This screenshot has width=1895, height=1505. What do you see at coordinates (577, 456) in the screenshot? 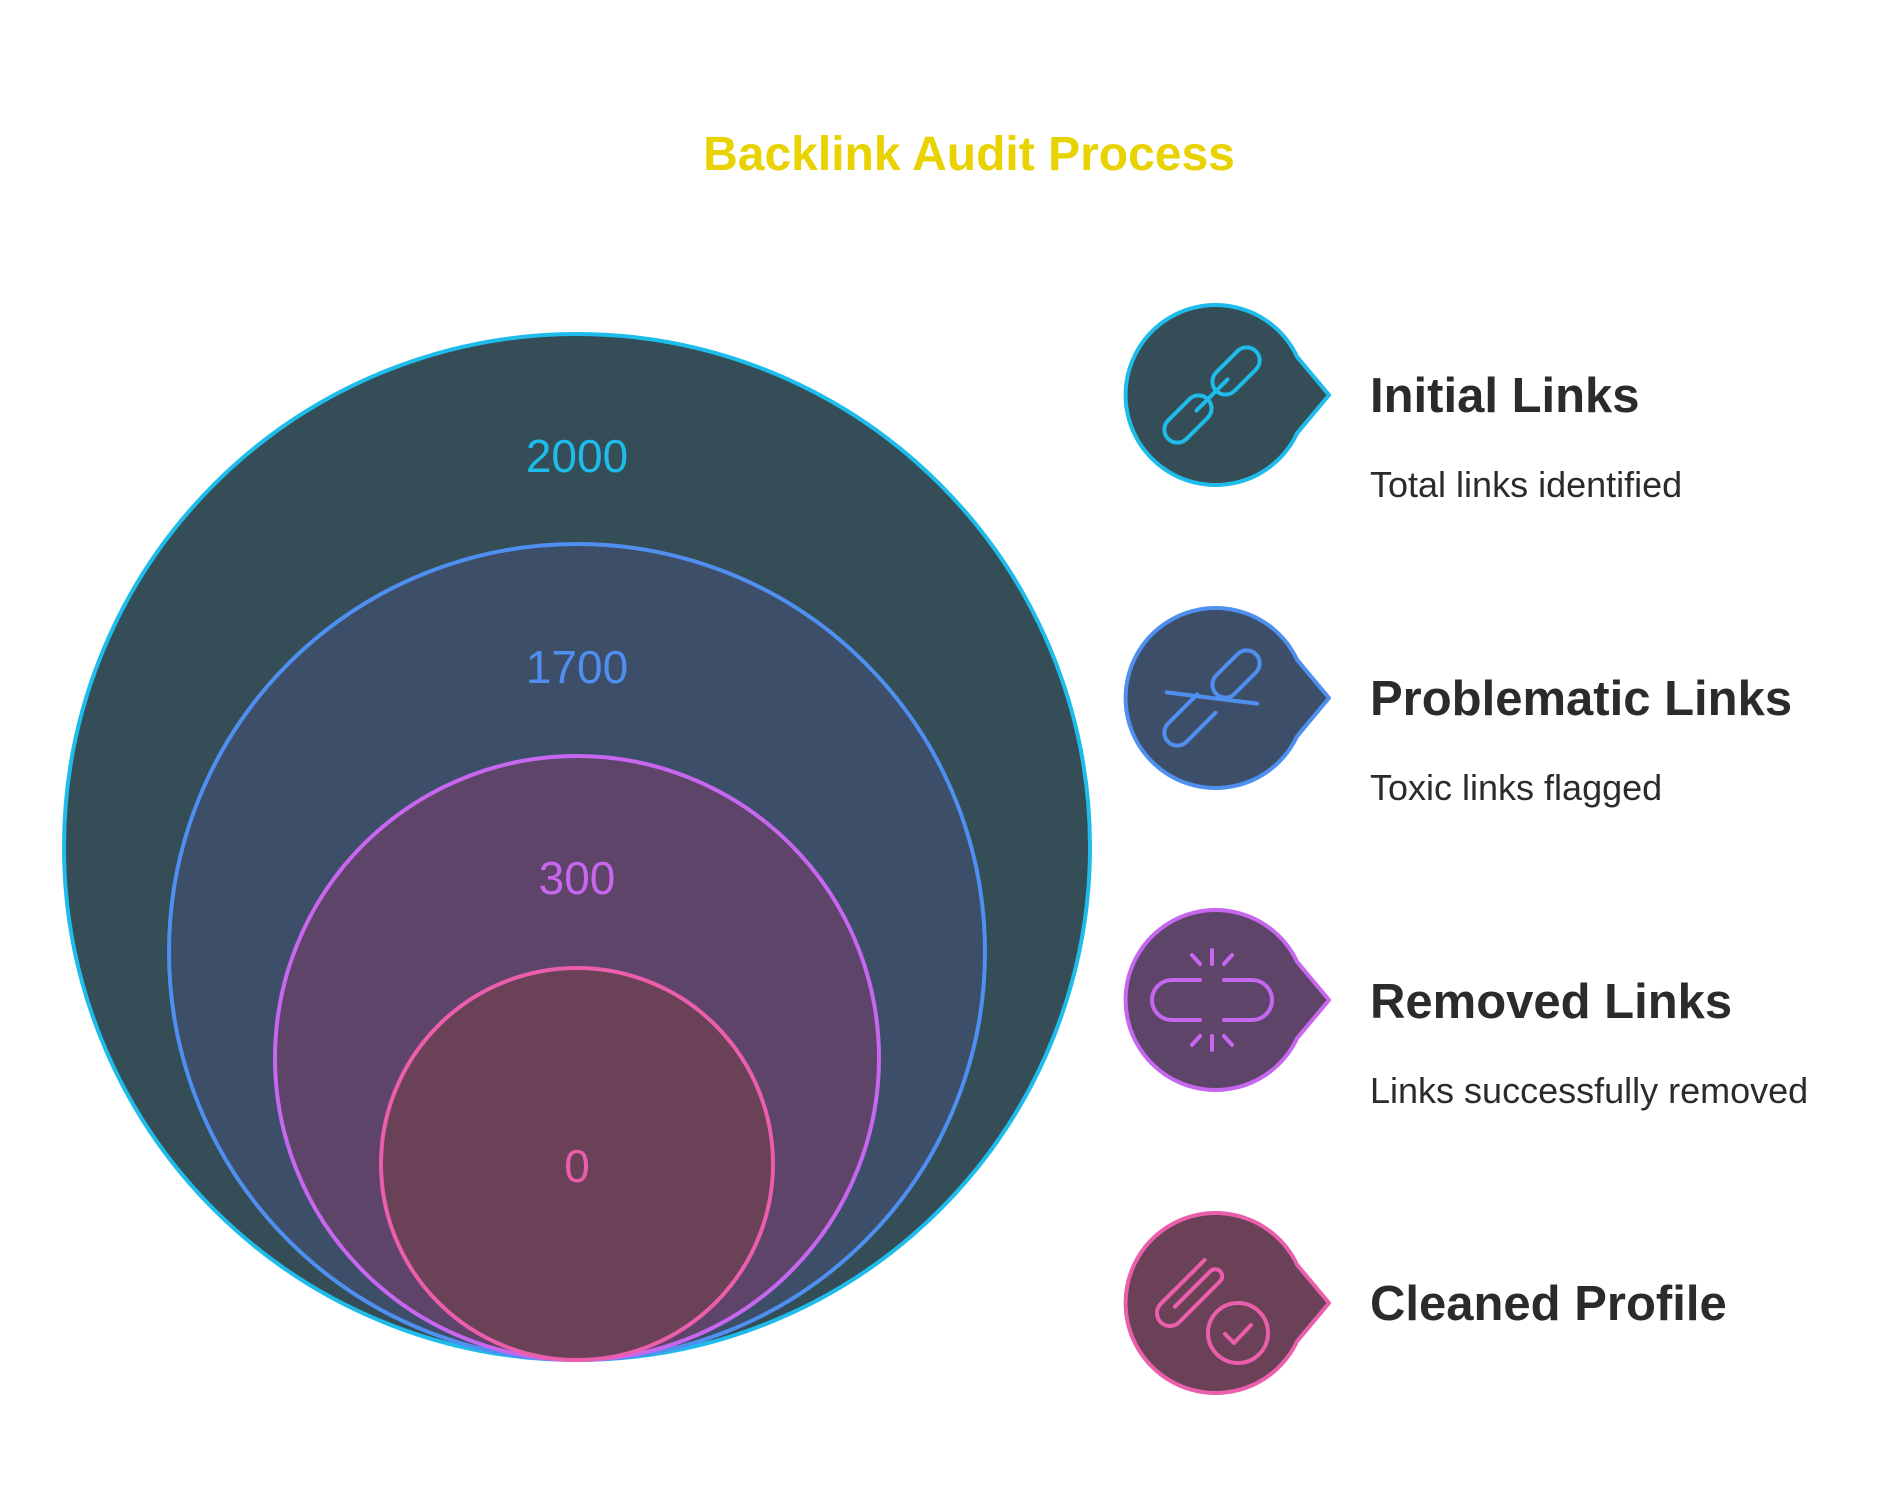
I see `value-initial-links: 2000` at bounding box center [577, 456].